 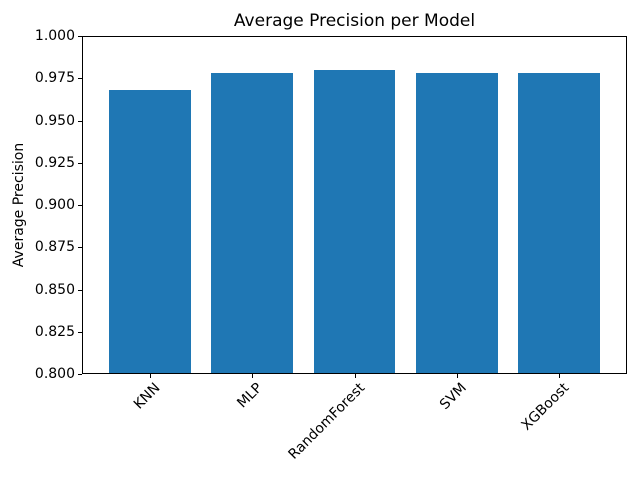 I want to click on bar-svm, so click(x=456, y=223).